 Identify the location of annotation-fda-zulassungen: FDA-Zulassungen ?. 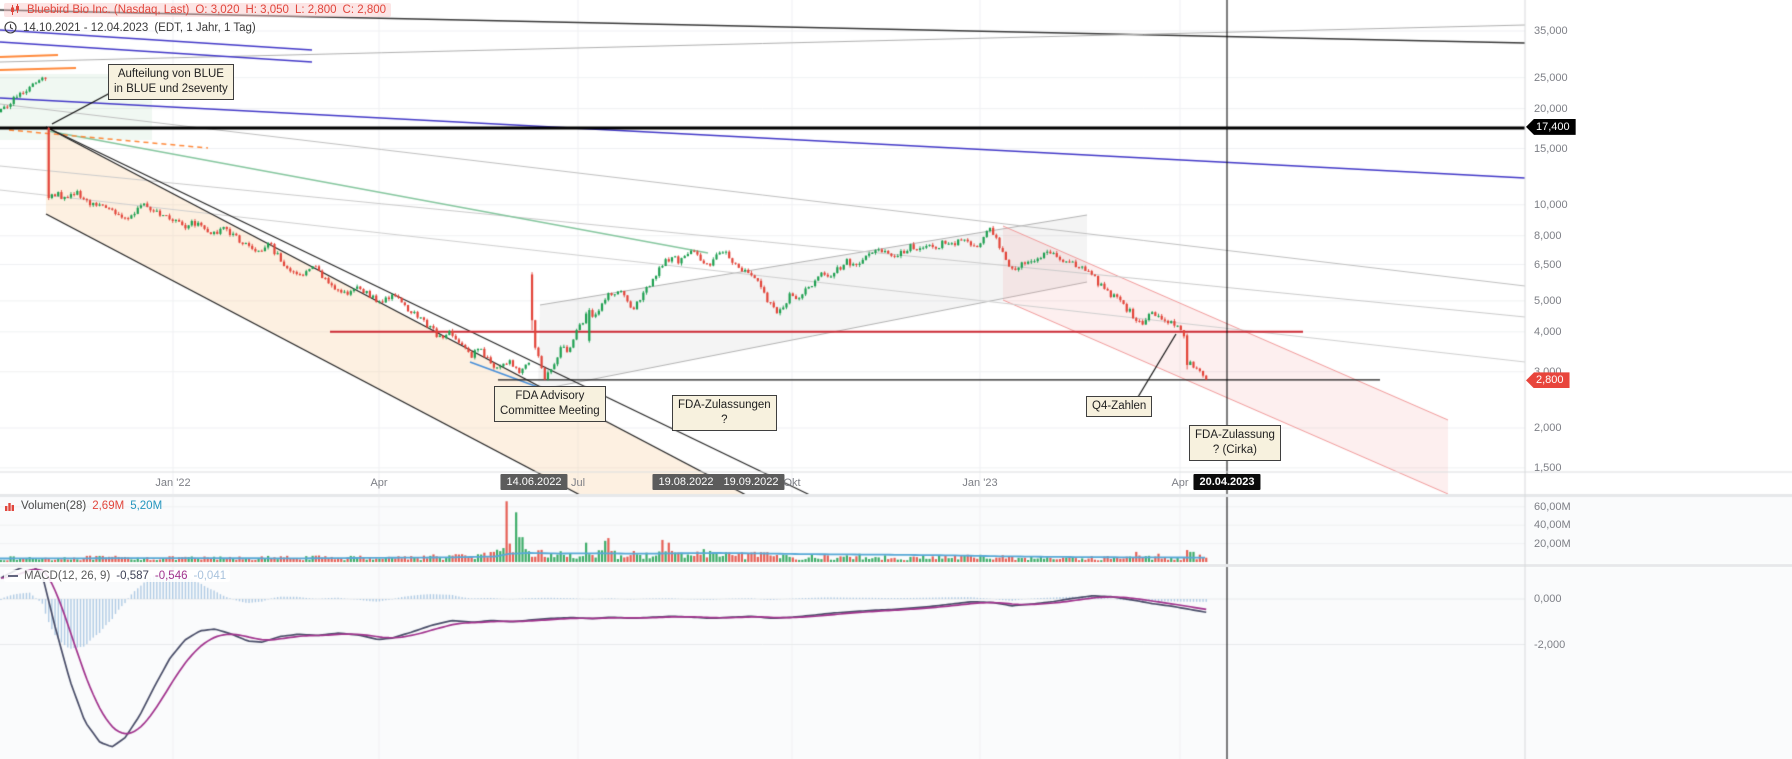
(724, 413).